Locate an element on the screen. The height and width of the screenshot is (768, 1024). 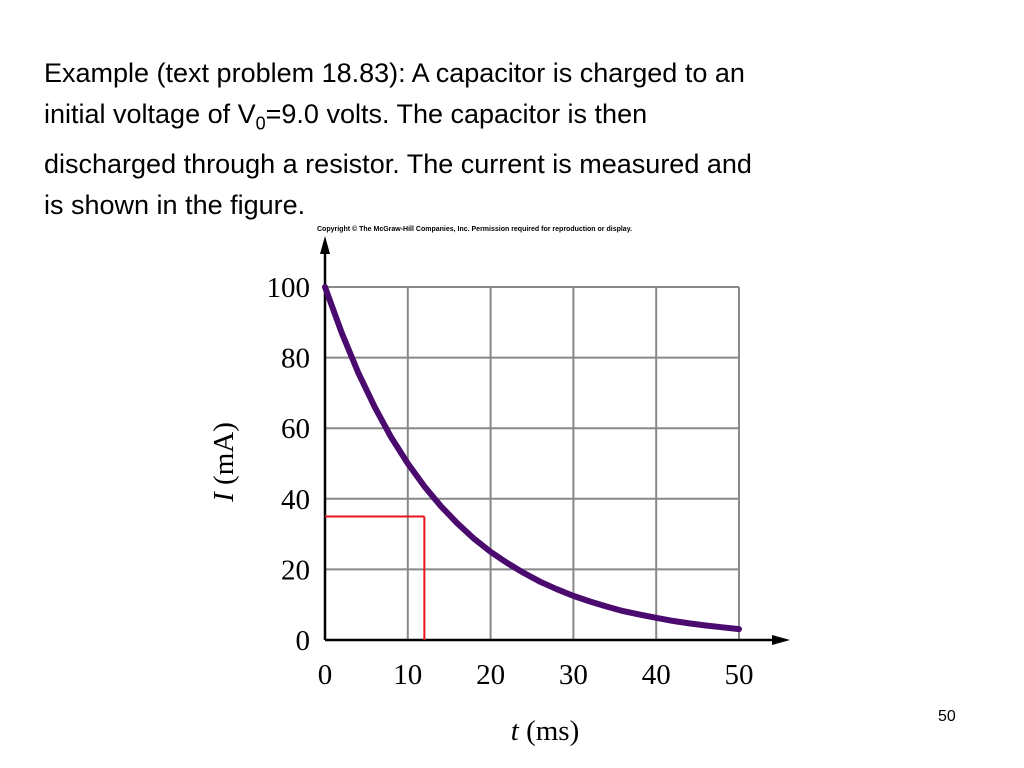
problem-line-4: is shown in the figure. is located at coordinates (175, 205).